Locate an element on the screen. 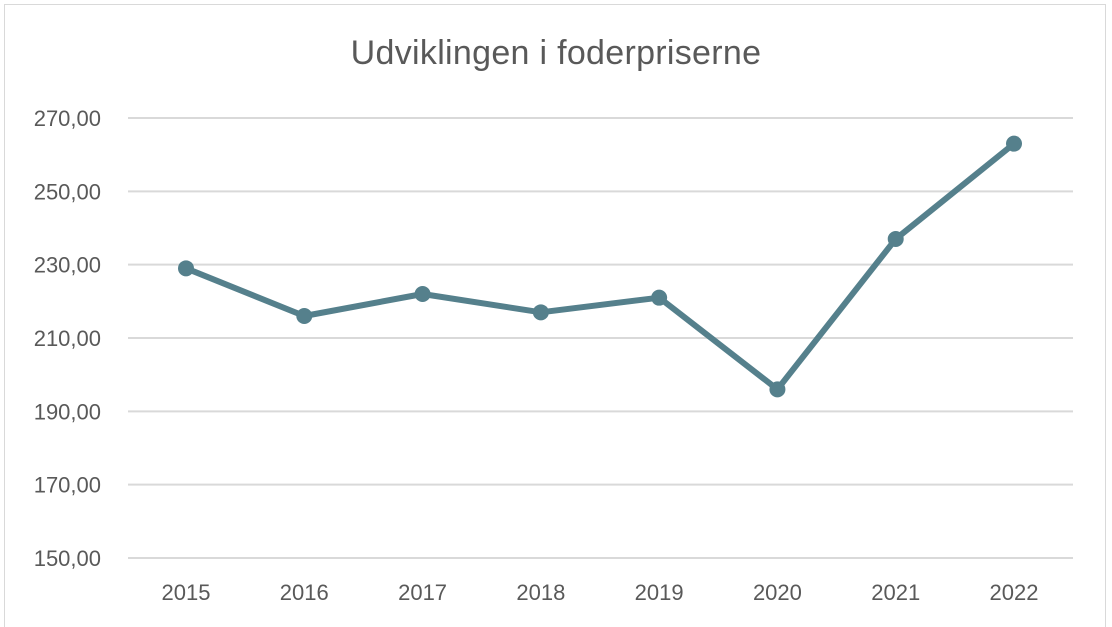  x-tick-label: 2017 is located at coordinates (422, 592).